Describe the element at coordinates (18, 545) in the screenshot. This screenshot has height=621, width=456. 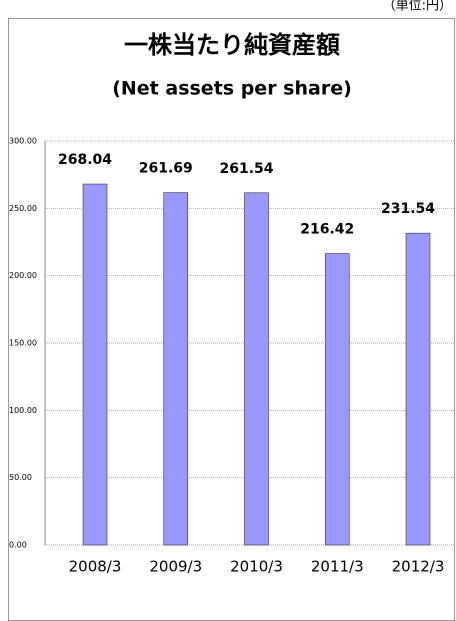
I see `y-tick-label: 0.00` at that location.